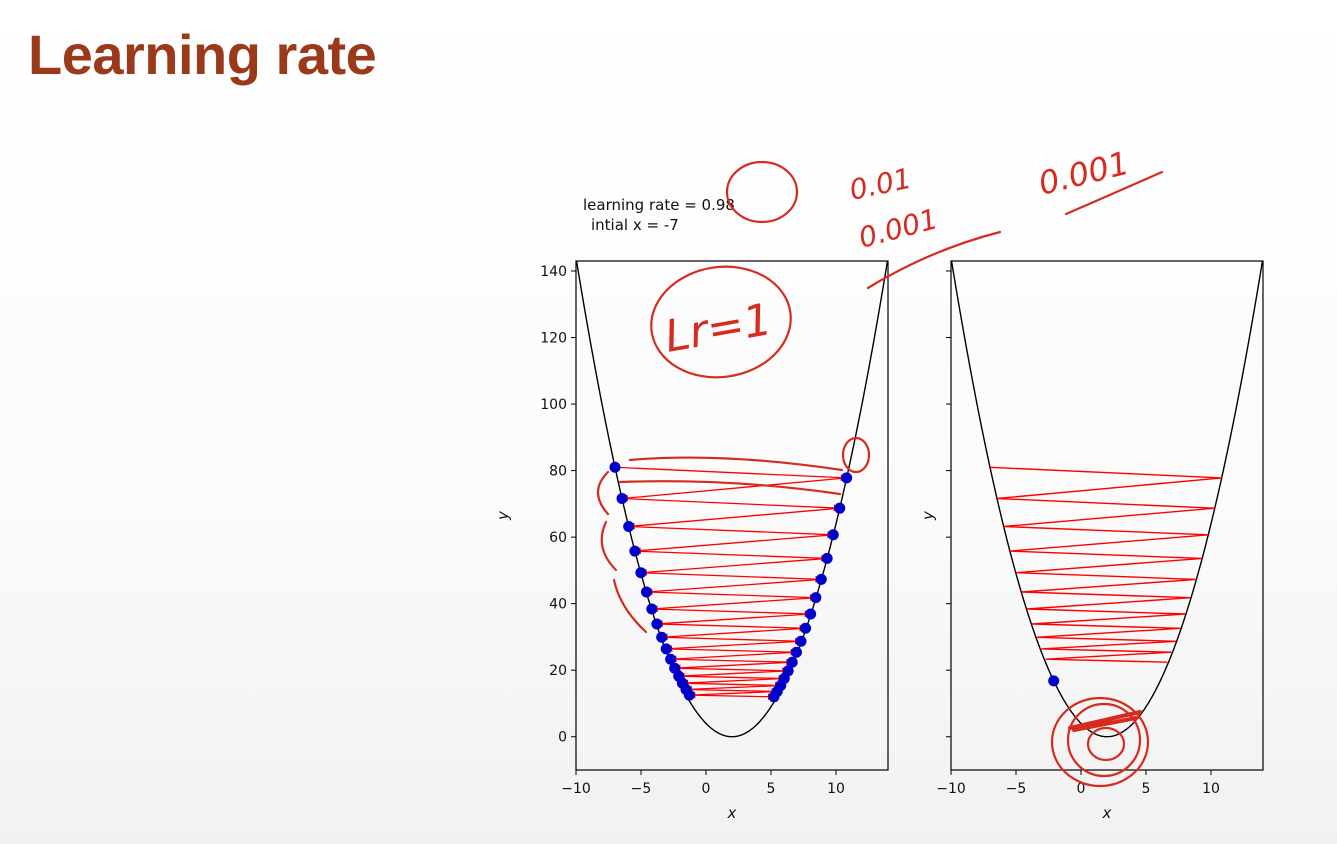 This screenshot has width=1337, height=844. What do you see at coordinates (856, 455) in the screenshot?
I see `top-right-point-circle` at bounding box center [856, 455].